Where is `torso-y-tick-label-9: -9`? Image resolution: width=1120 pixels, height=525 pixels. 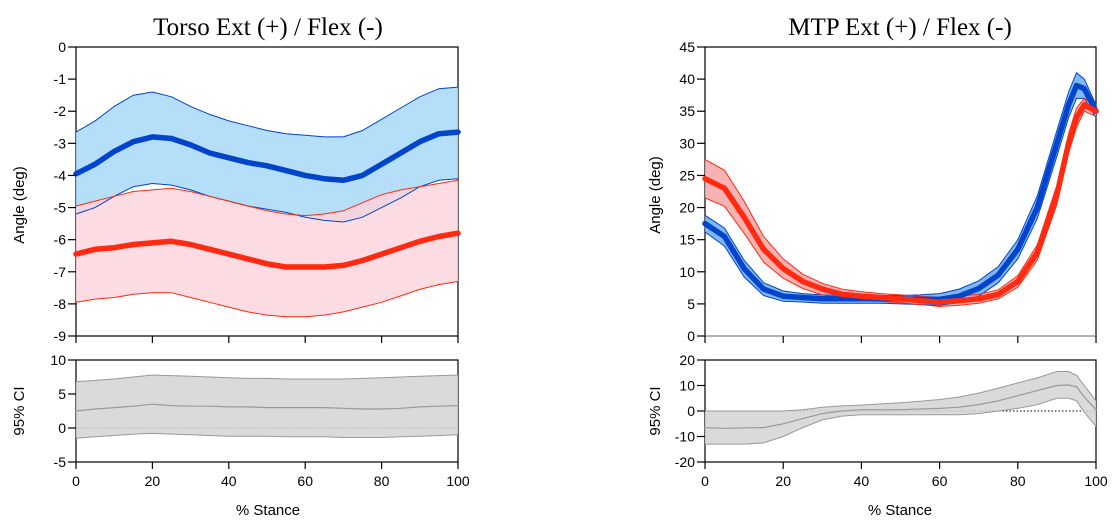
torso-y-tick-label-9: -9 is located at coordinates (60, 336).